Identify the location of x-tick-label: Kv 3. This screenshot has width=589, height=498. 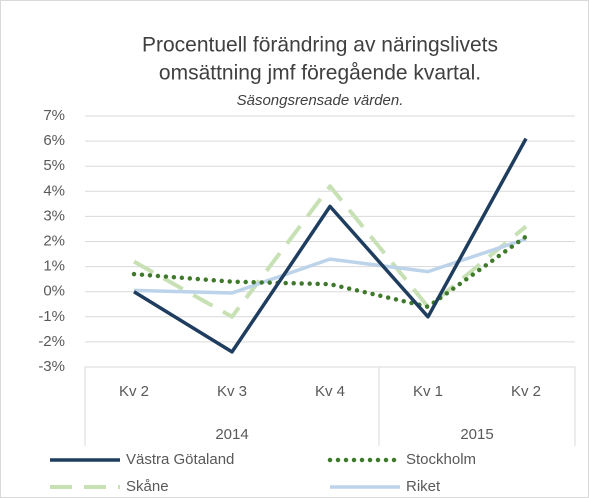
(232, 391).